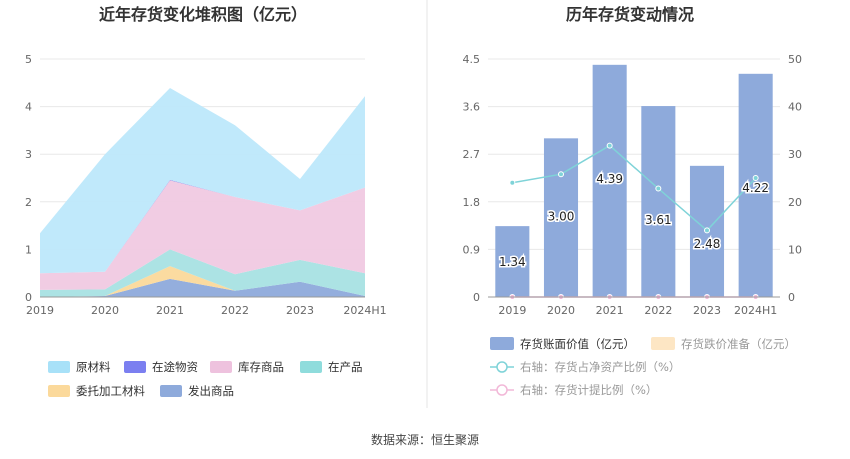 This screenshot has width=850, height=459. Describe the element at coordinates (401, 439) in the screenshot. I see `source-label: 数据来源：` at that location.